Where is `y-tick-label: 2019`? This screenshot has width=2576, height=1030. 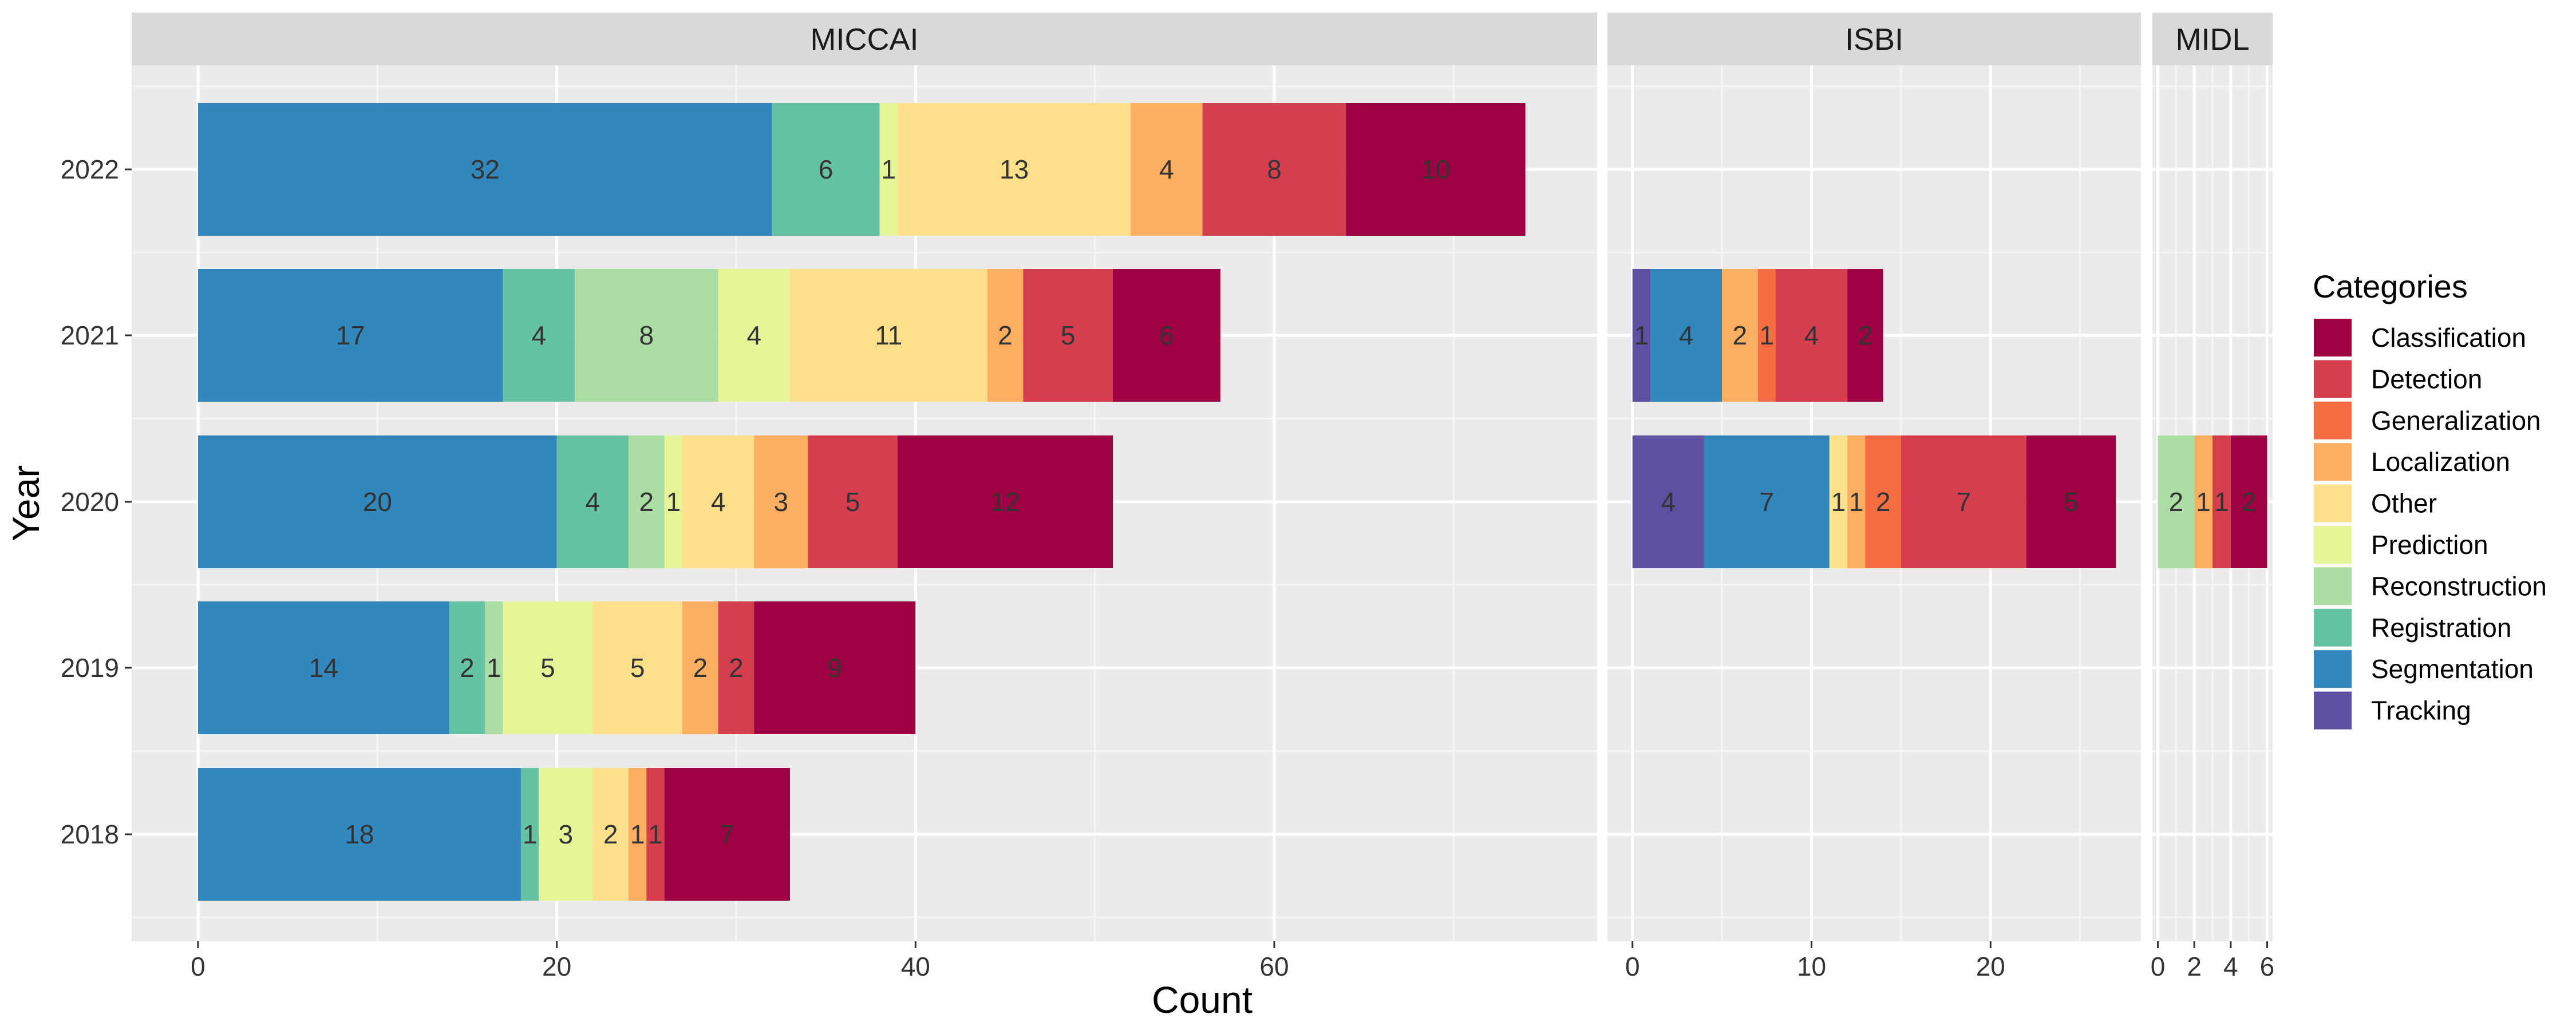 y-tick-label: 2019 is located at coordinates (90, 668).